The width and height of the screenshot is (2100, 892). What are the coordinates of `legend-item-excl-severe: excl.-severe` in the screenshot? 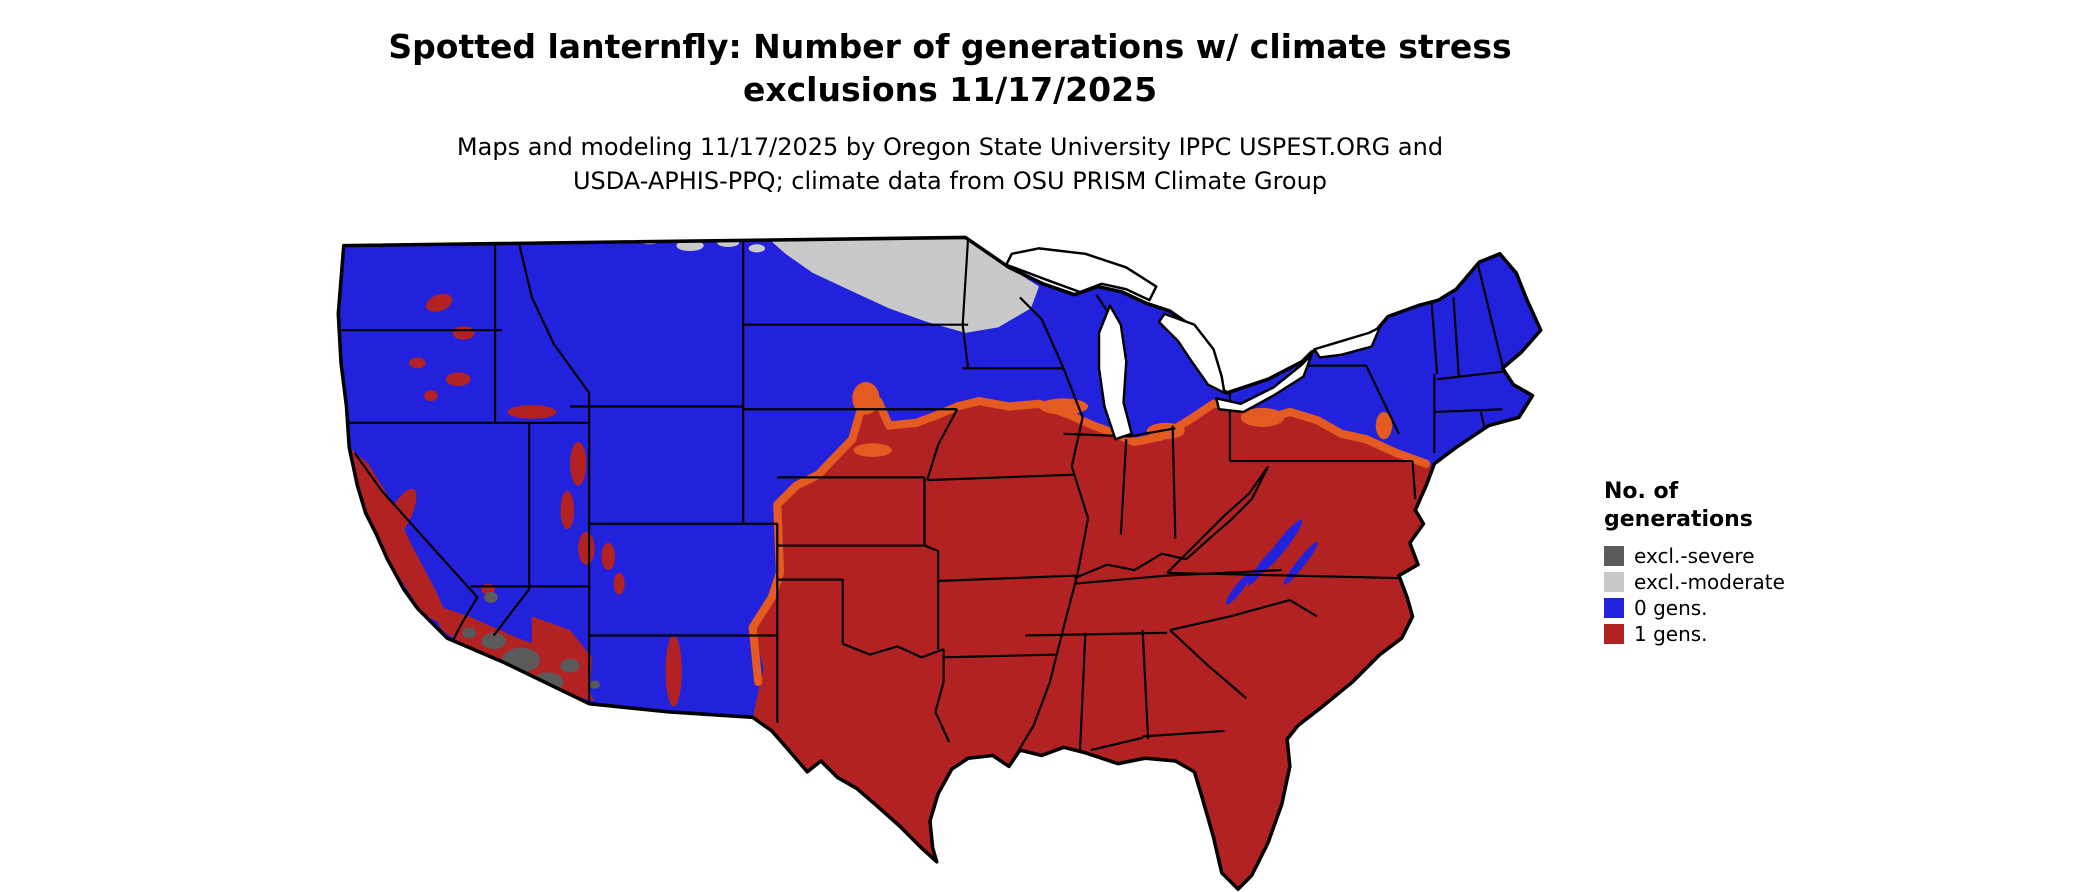 It's located at (1769, 556).